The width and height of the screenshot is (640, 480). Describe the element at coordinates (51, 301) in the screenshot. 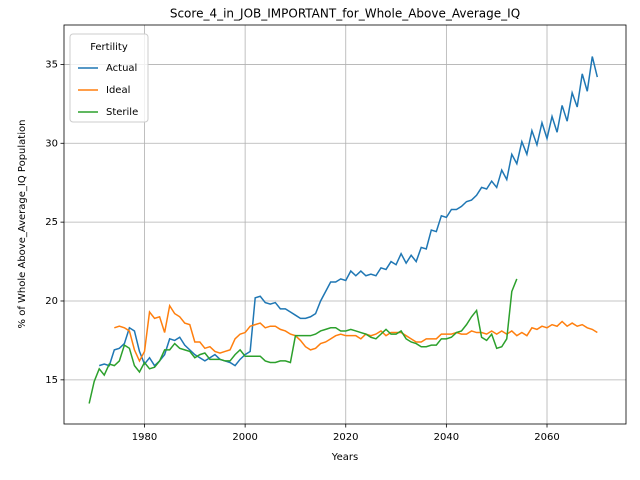

I see `y-tick-label: 20` at that location.